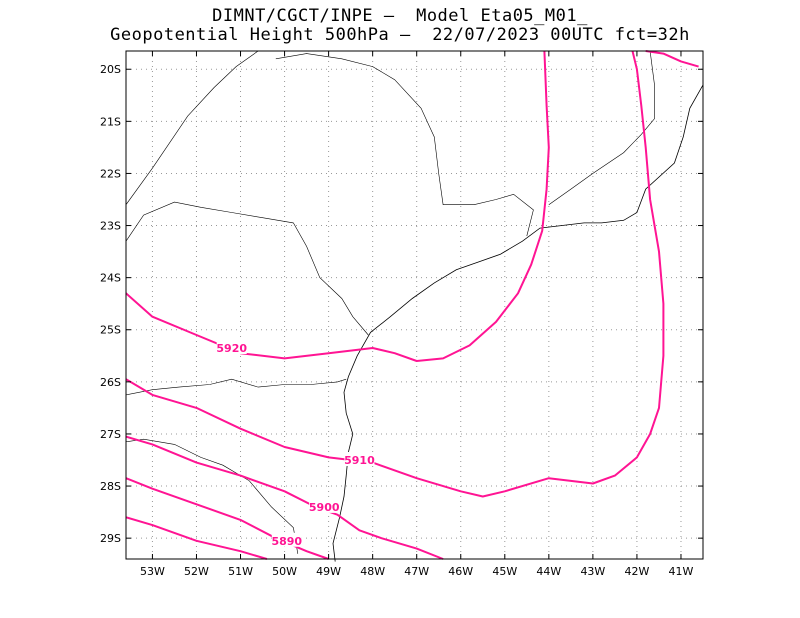  I want to click on y-tick-label: 22S, so click(110, 173).